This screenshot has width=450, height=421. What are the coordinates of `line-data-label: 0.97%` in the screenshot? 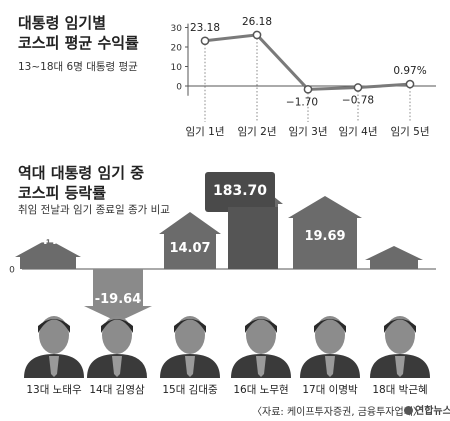 It's located at (409, 71).